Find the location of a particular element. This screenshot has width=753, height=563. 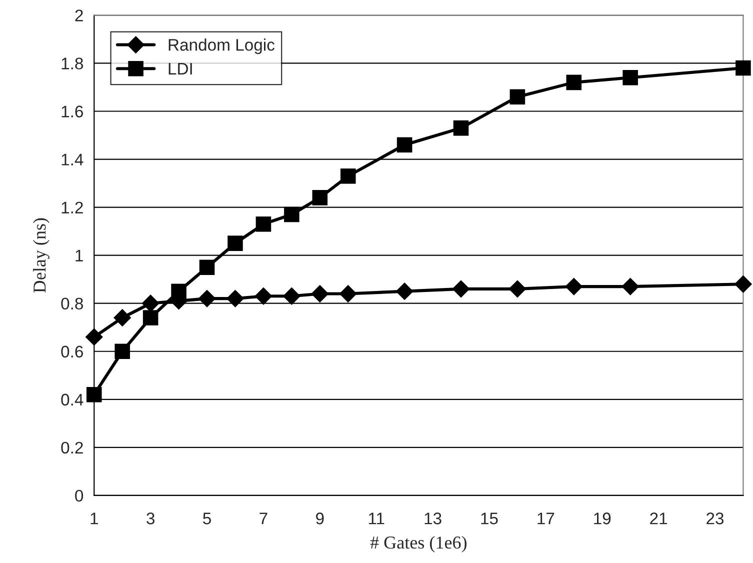

y-tick-label: 1.2 is located at coordinates (72, 208).